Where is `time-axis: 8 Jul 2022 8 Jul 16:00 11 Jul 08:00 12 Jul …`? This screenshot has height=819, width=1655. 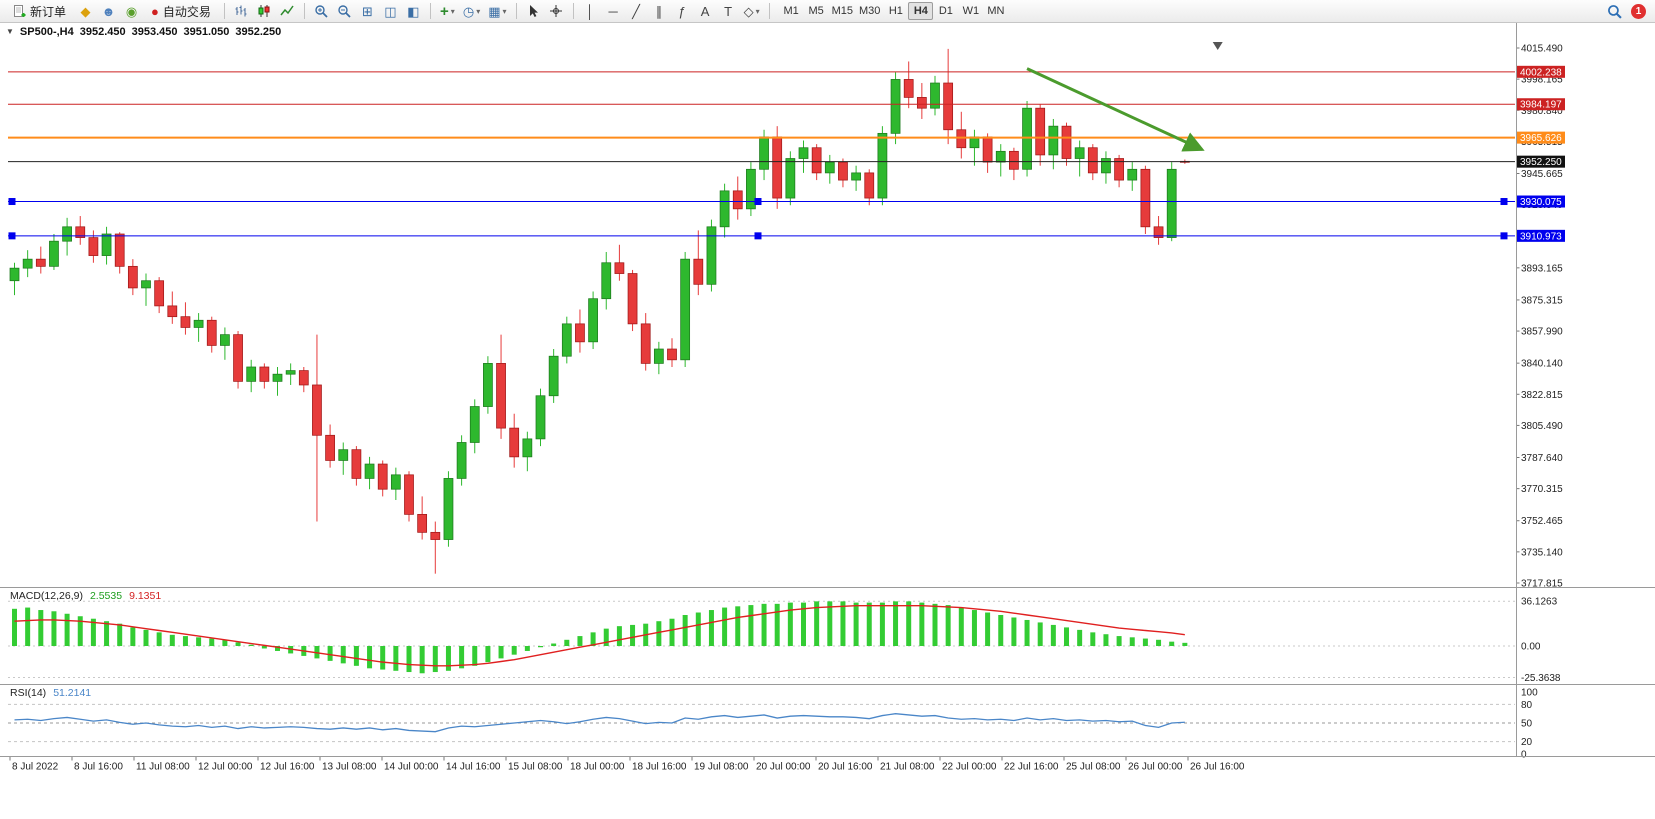 time-axis: 8 Jul 2022 8 Jul 16:00 11 Jul 08:00 12 Jul … is located at coordinates (627, 765).